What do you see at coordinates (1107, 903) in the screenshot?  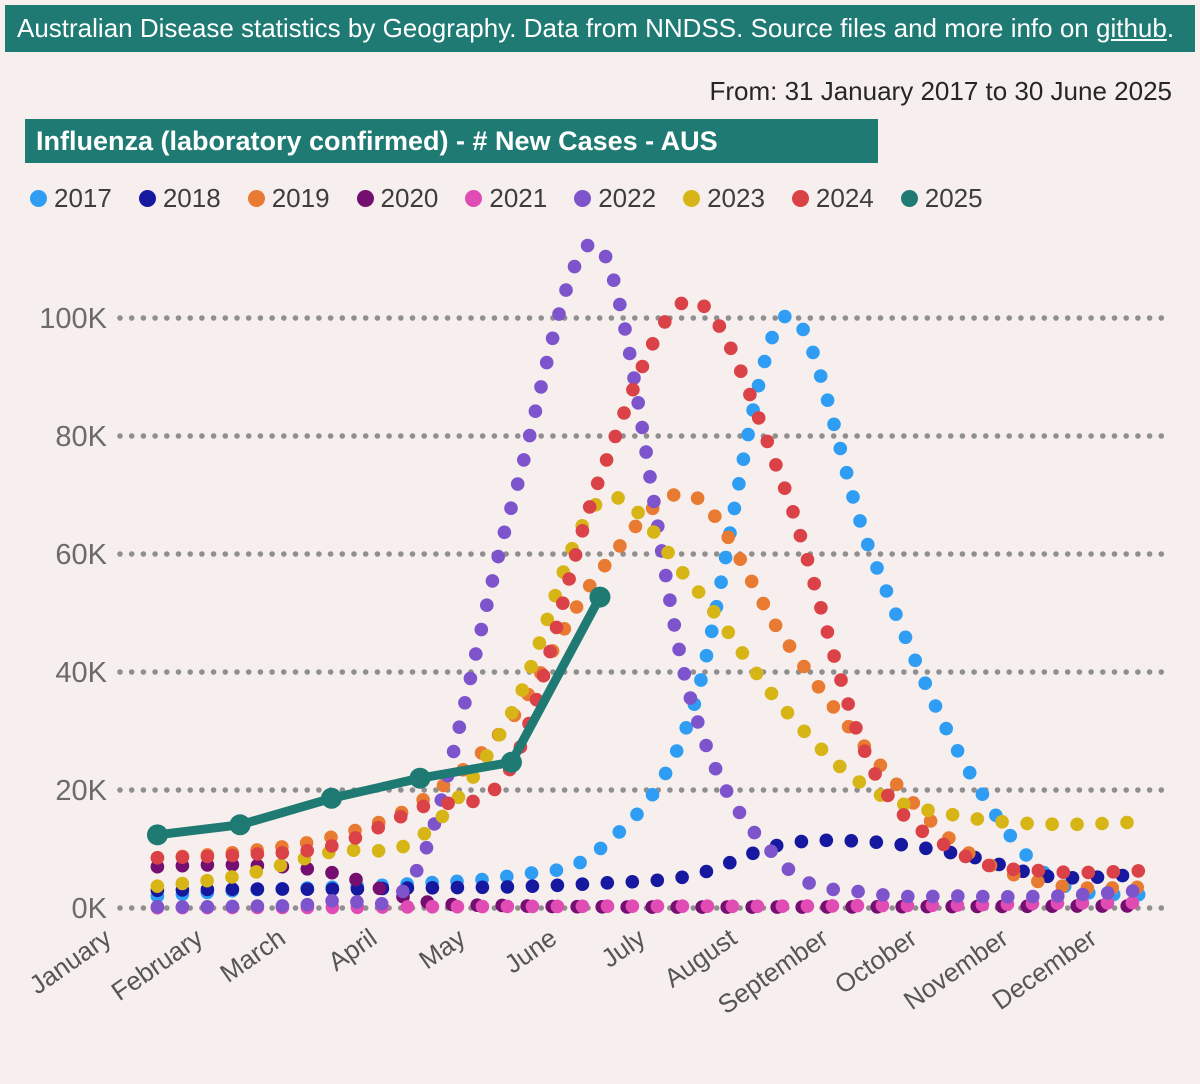 I see `data-dot-2021` at bounding box center [1107, 903].